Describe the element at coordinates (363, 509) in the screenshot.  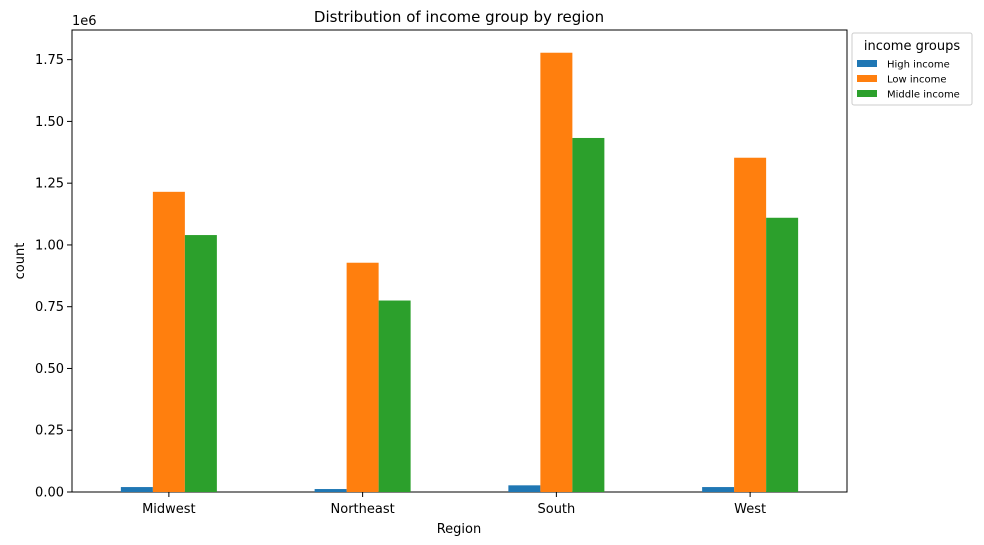
I see `x-tick-label: Northeast` at that location.